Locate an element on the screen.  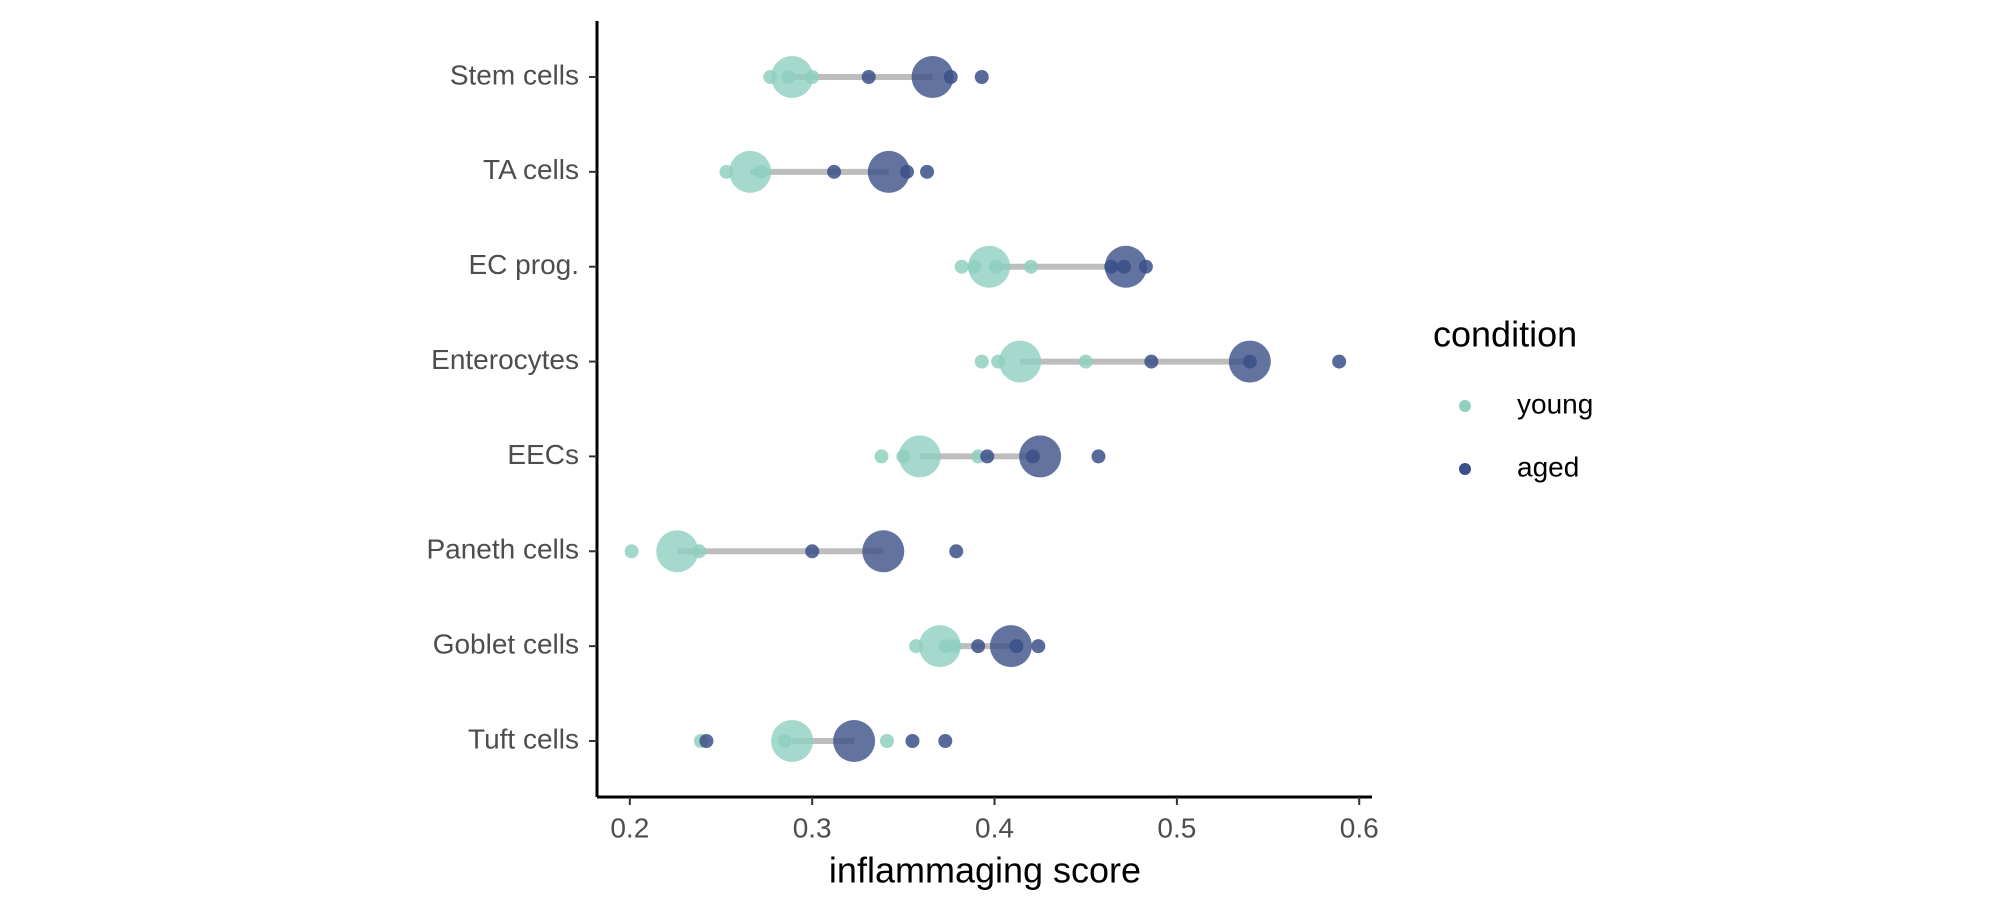
y-tick-label: EECs is located at coordinates (543, 454).